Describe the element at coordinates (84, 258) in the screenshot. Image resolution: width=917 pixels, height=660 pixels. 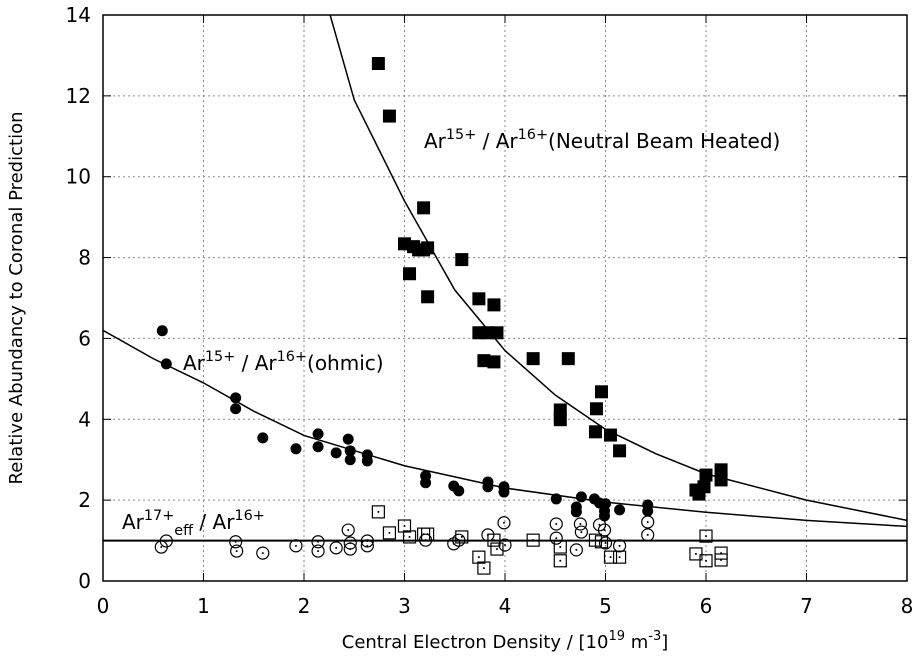
I see `y-tick-label: 8` at that location.